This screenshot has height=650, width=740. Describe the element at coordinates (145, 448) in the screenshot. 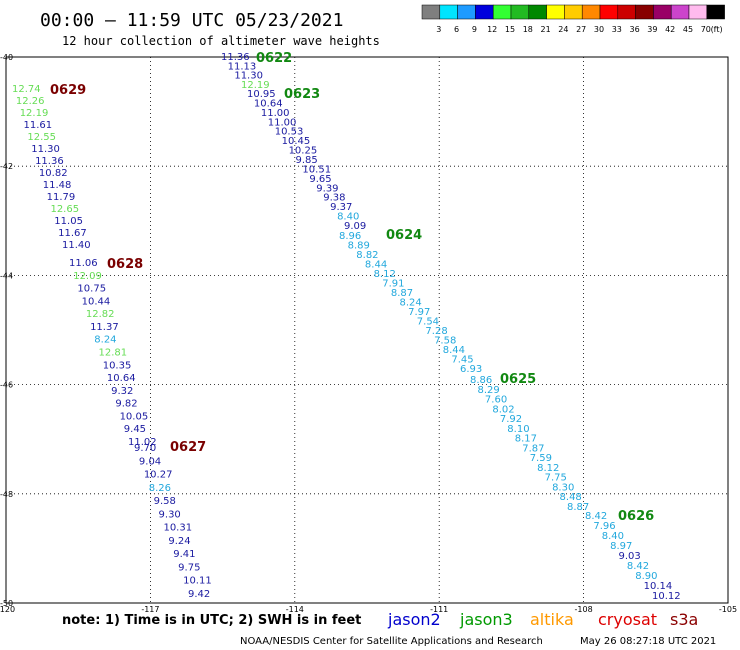

I see `wave-height-value: 9.70` at that location.